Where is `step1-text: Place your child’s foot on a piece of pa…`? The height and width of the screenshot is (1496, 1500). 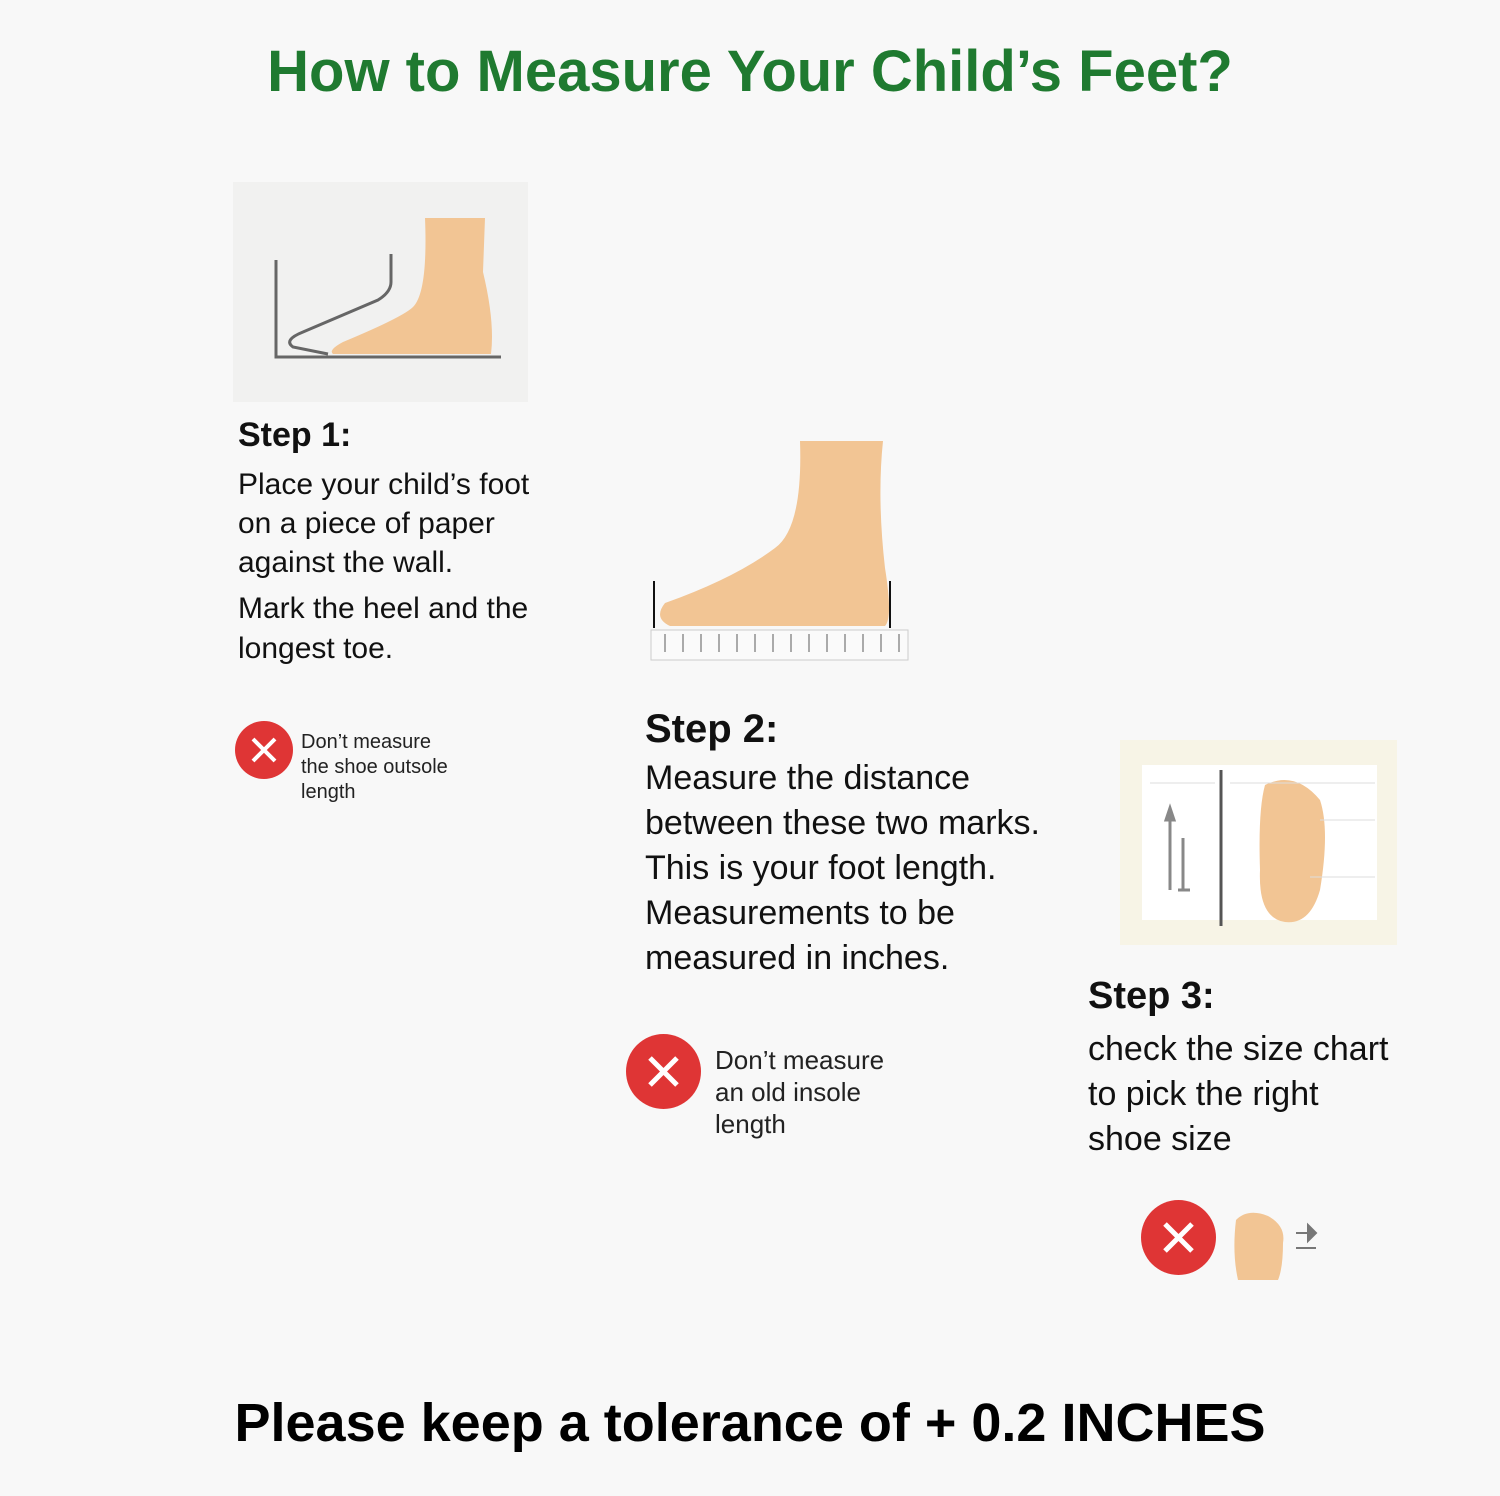 step1-text: Place your child’s foot on a piece of pa… is located at coordinates (384, 523).